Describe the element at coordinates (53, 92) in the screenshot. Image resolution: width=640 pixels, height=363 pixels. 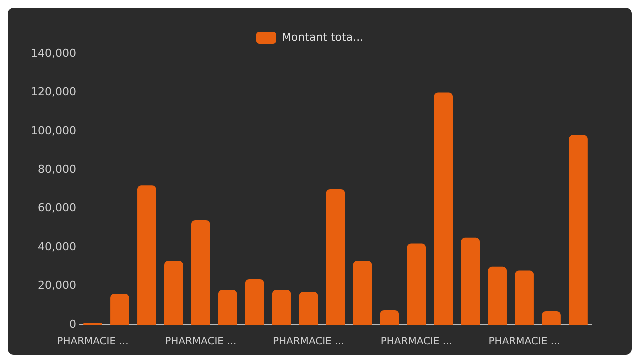
I see `y-tick-label: 120,000` at that location.